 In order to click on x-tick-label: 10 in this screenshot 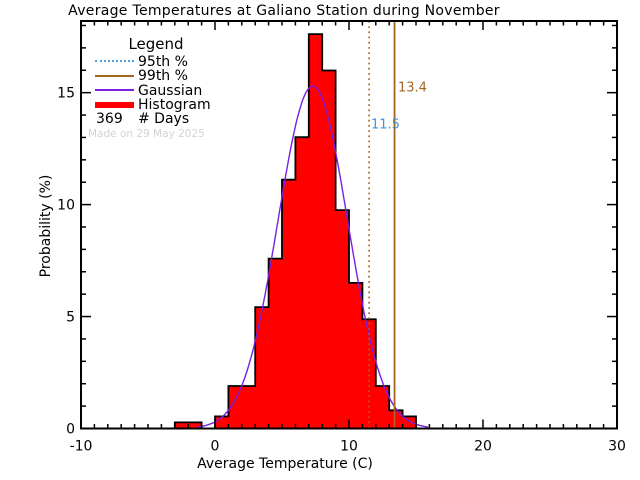, I will do `click(349, 447)`.